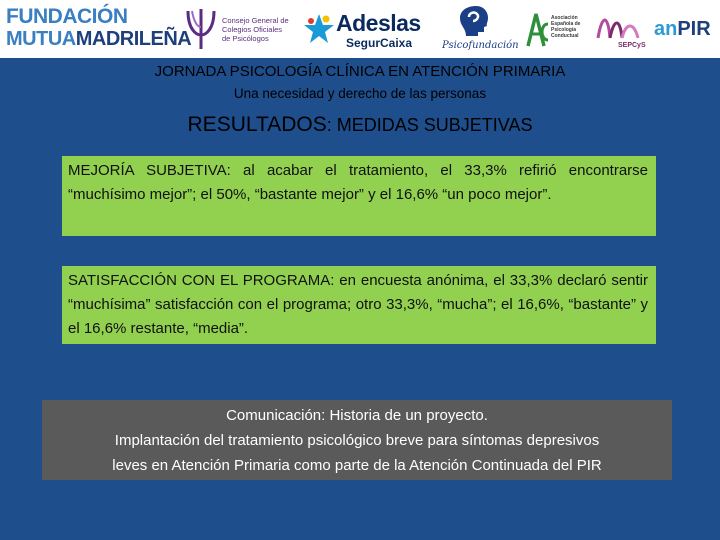  What do you see at coordinates (564, 30) in the screenshot?
I see `aepc-line3: Psicología` at bounding box center [564, 30].